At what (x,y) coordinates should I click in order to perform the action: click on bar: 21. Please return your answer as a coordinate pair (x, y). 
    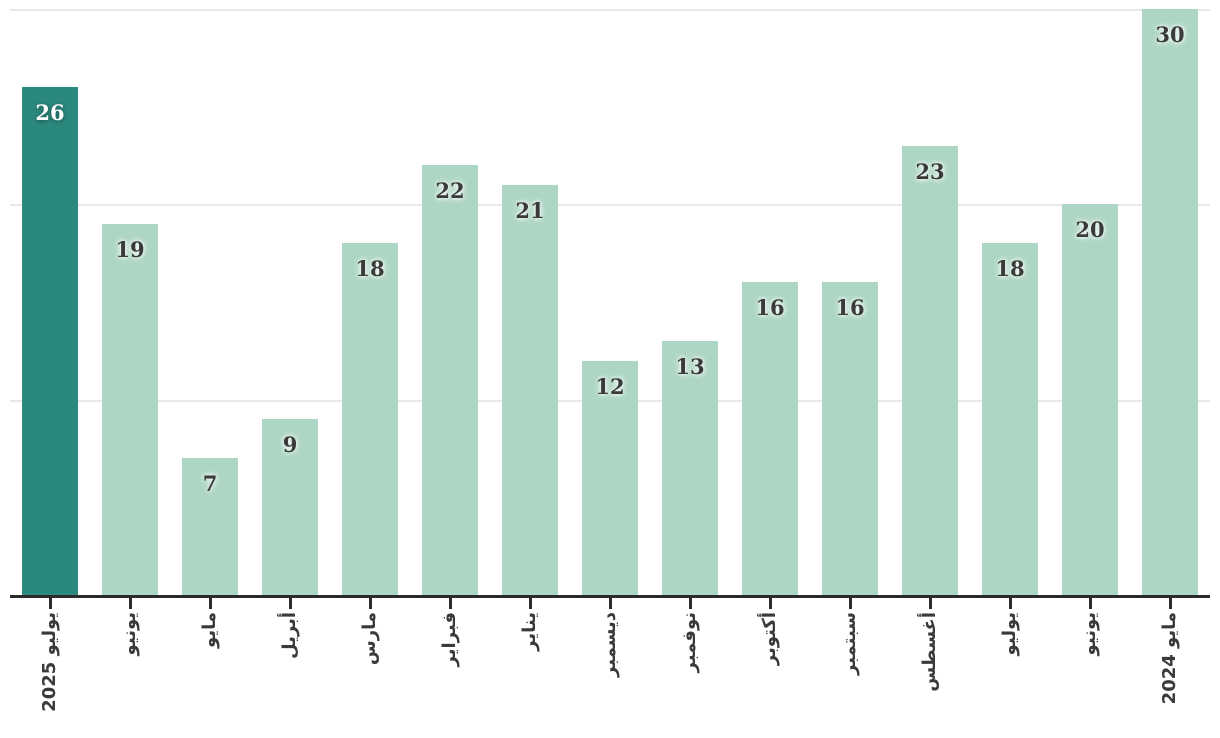
    Looking at the image, I should click on (530, 389).